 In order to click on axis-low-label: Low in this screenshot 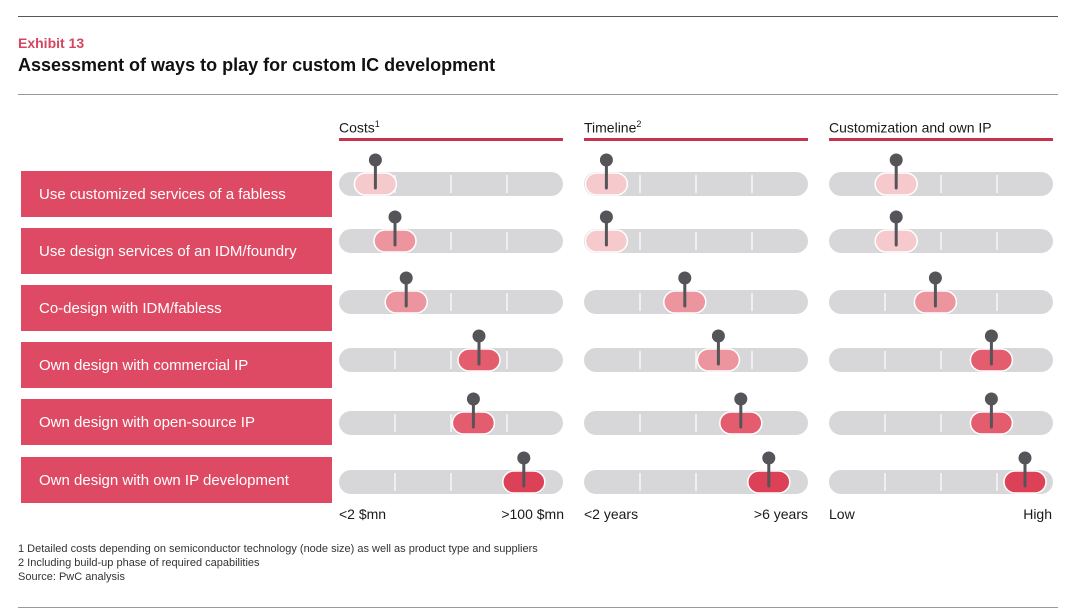, I will do `click(842, 514)`.